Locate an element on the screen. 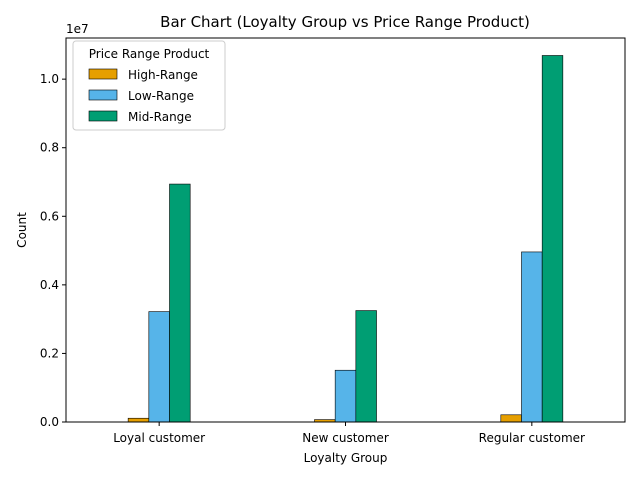 Image resolution: width=640 pixels, height=484 pixels. legend-swatch-high-range is located at coordinates (103, 74).